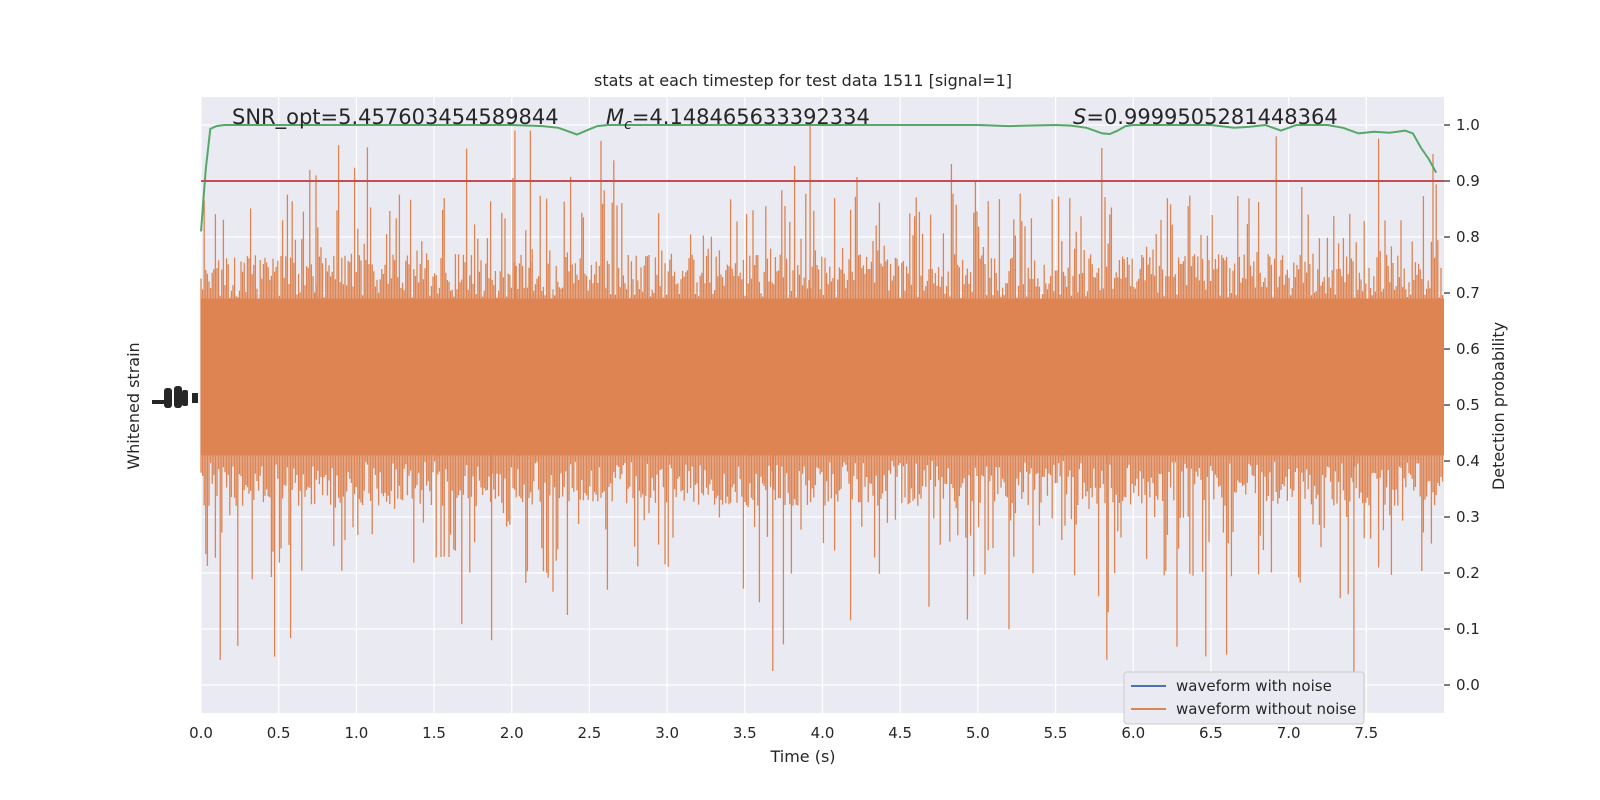 This screenshot has height=800, width=1600. What do you see at coordinates (133, 405) in the screenshot?
I see `y-axis-label-left: Whitened strain` at bounding box center [133, 405].